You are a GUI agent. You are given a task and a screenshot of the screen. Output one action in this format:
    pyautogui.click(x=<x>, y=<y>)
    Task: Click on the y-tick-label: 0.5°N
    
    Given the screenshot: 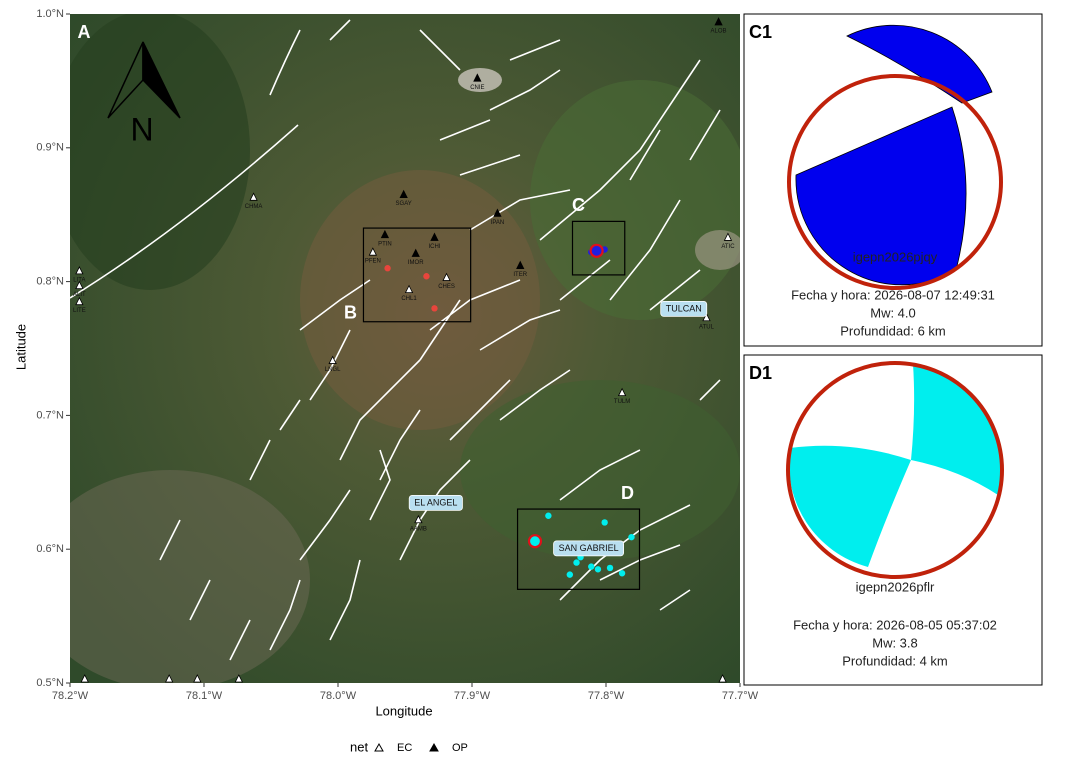 What is the action you would take?
    pyautogui.click(x=50, y=683)
    